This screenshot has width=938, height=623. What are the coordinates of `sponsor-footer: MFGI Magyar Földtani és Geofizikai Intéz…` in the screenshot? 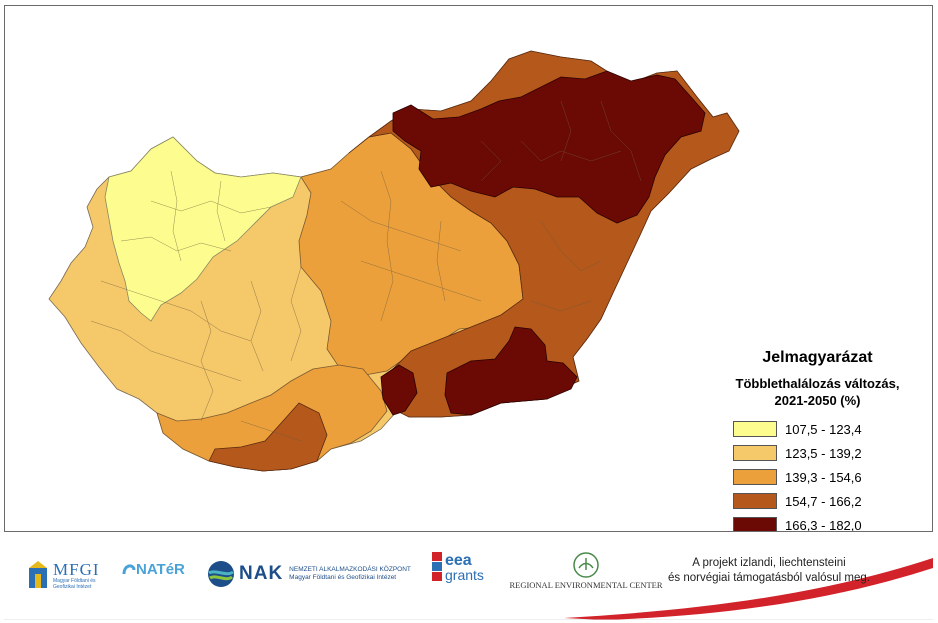 It's located at (468, 577).